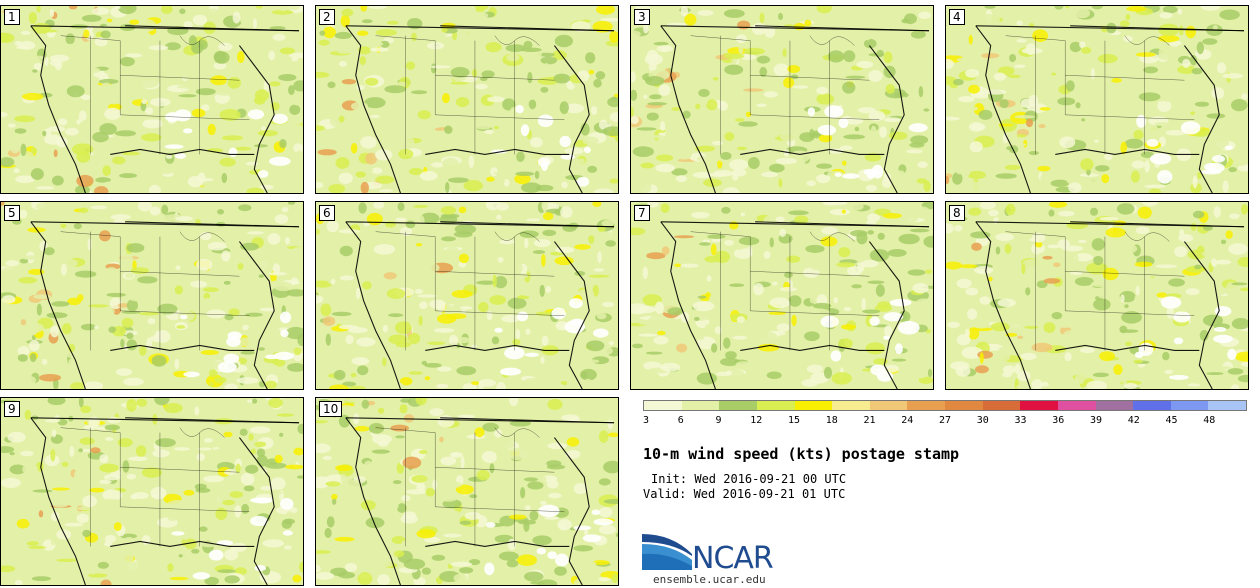  I want to click on map-title: 10-m wind speed (kts) postage stamp, so click(801, 454).